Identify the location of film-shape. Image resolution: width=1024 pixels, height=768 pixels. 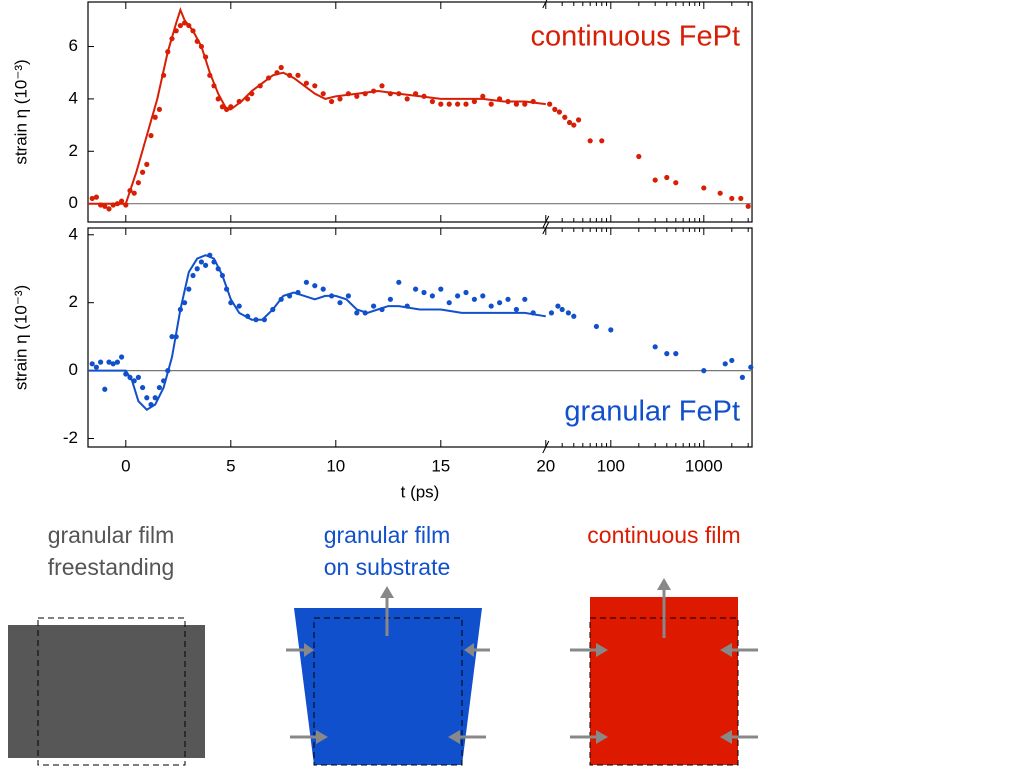
(106, 691).